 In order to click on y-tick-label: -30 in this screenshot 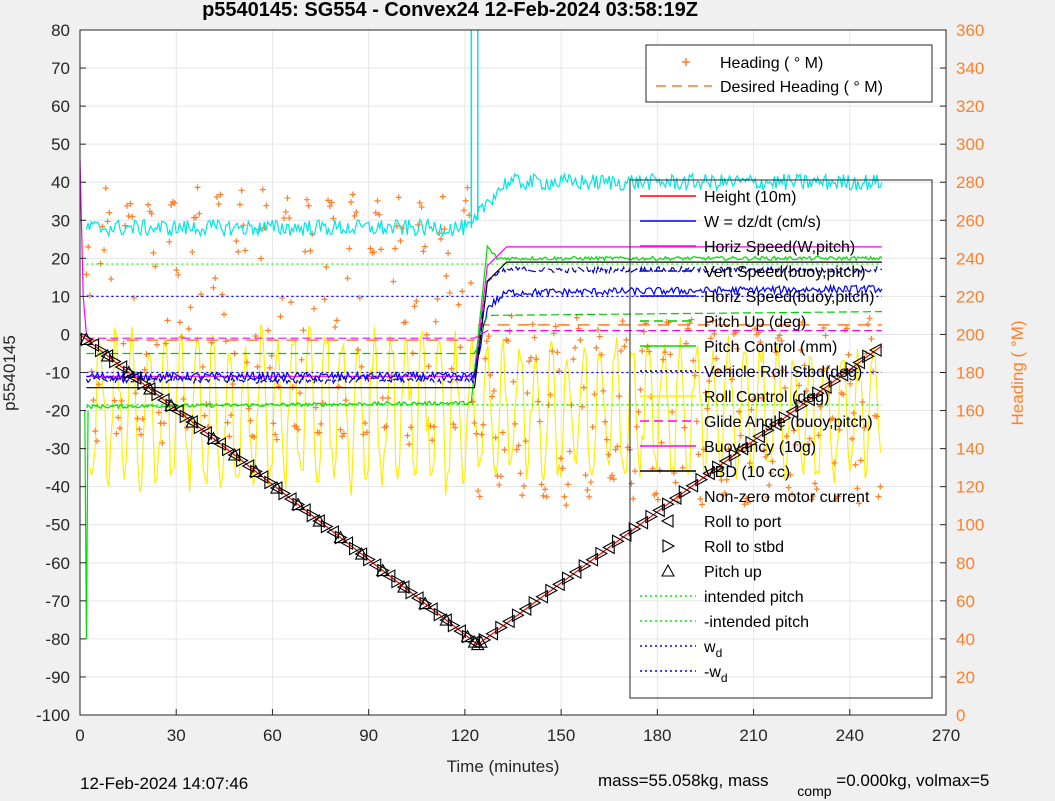, I will do `click(57, 449)`.